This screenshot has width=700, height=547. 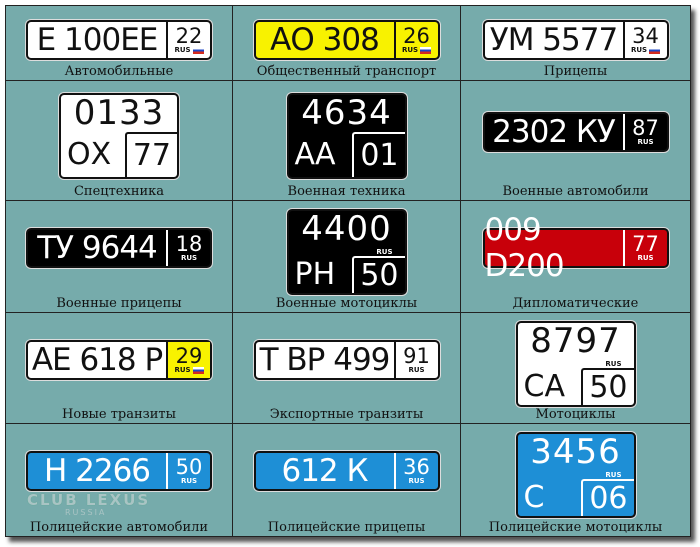 I want to click on plate-number-top: 0133, so click(x=119, y=113).